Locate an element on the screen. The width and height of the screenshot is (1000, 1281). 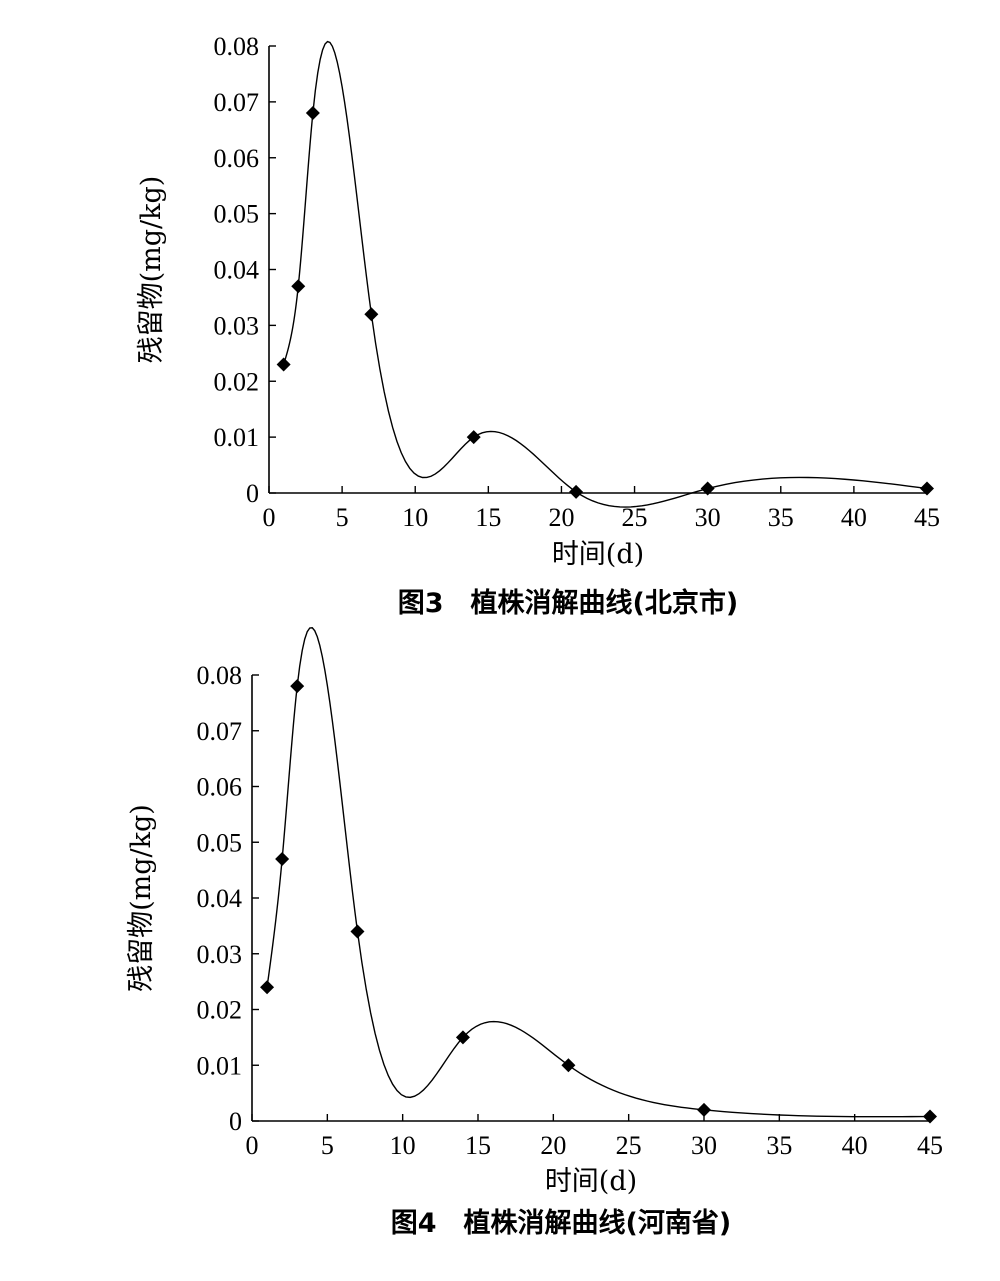
figure-caption: 图3 植株消解曲线(北京市) is located at coordinates (568, 603).